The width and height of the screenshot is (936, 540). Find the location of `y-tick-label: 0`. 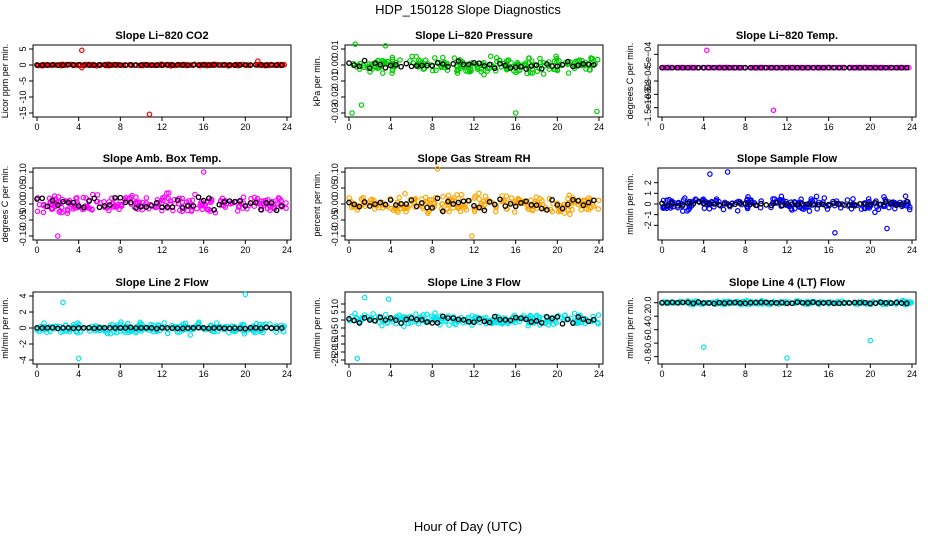

y-tick-label: 0 is located at coordinates (23, 327).